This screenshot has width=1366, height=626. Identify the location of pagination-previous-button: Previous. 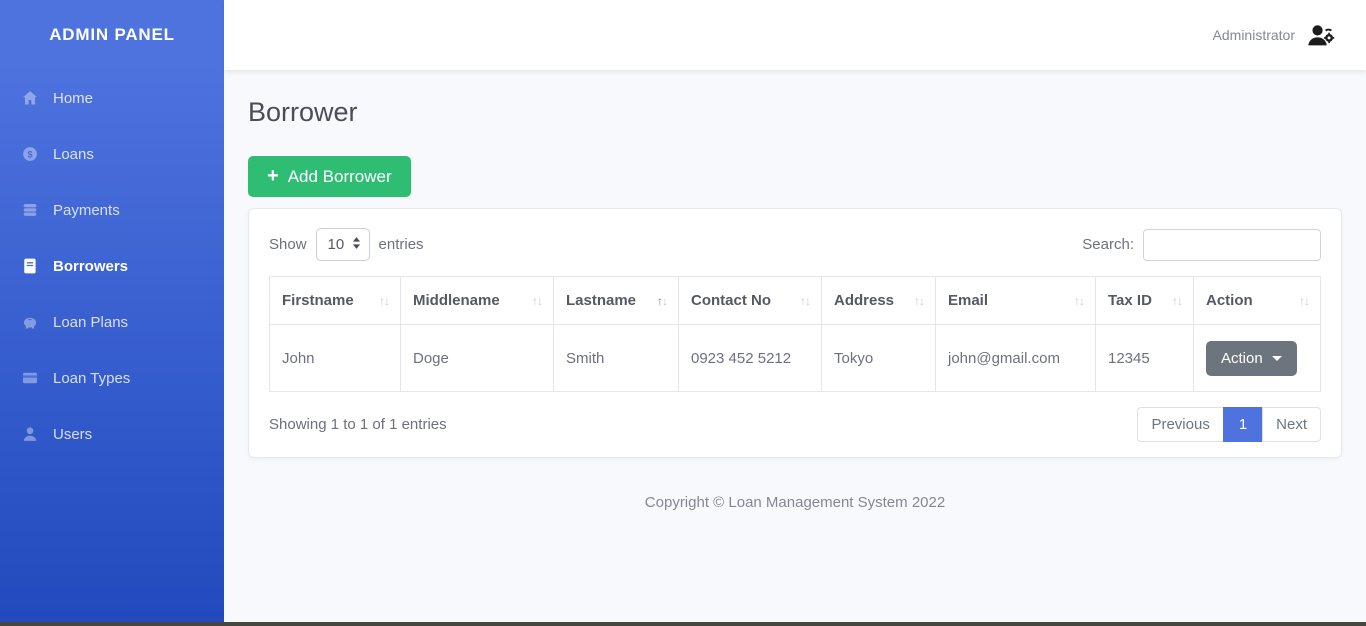
(1180, 424).